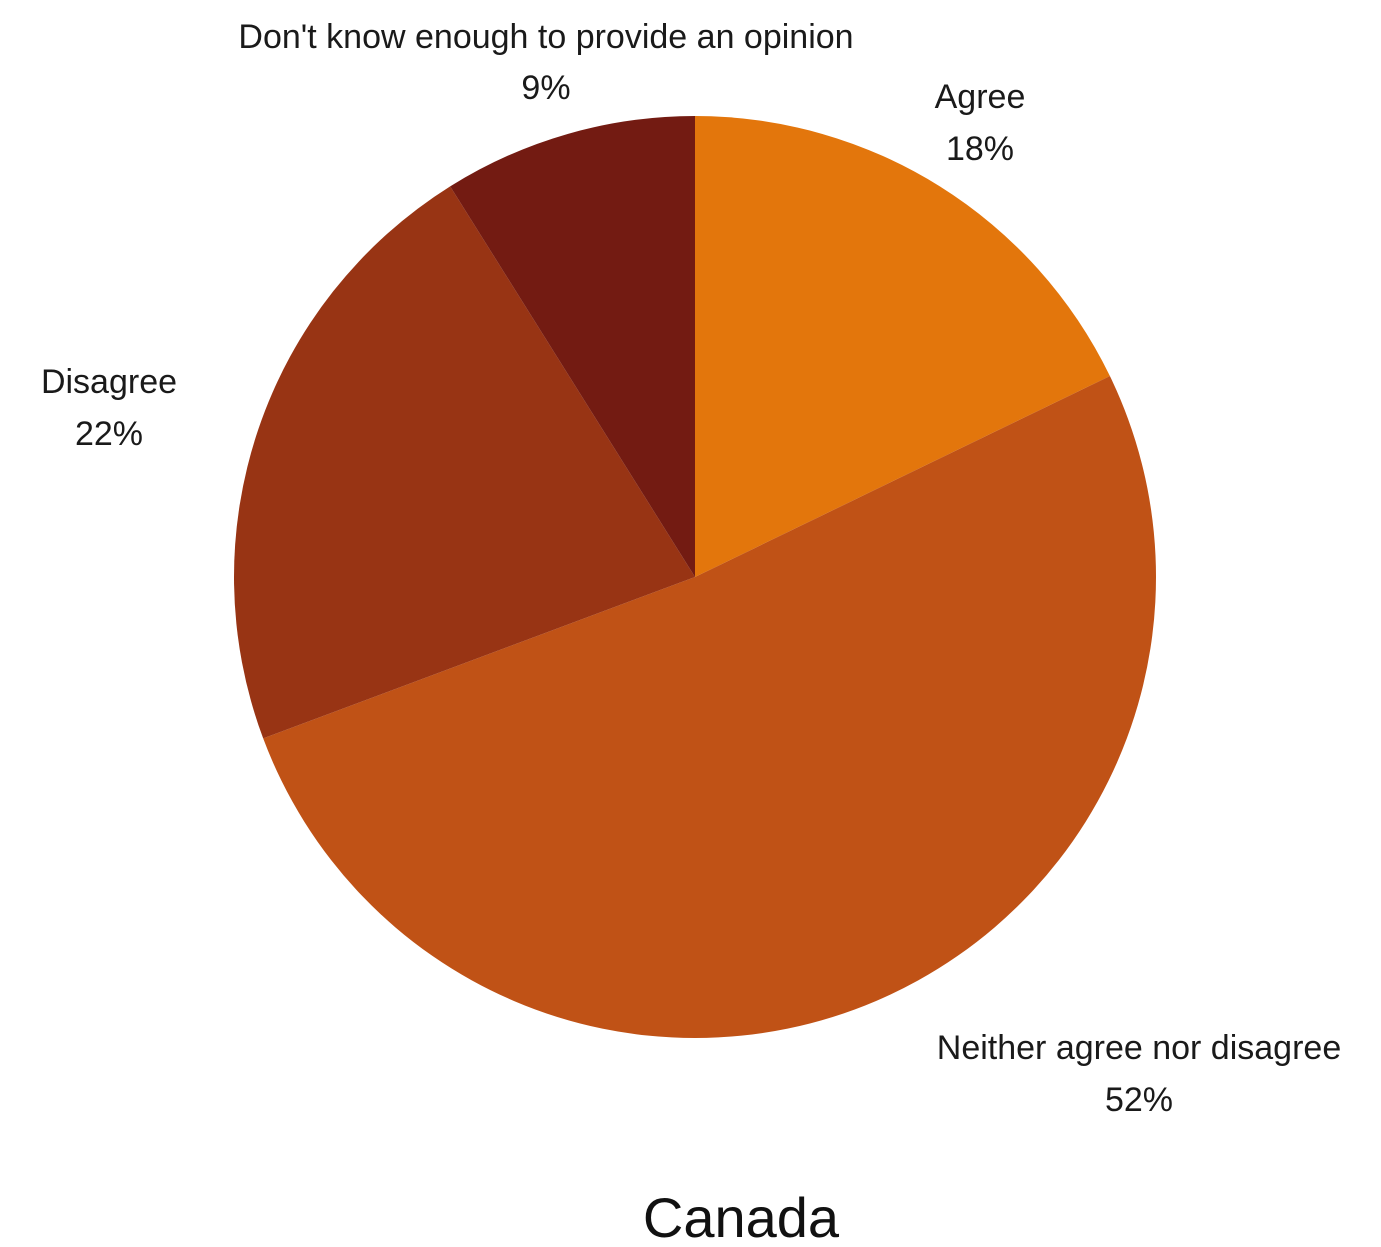  I want to click on pie-slice-disagree, so click(464, 462).